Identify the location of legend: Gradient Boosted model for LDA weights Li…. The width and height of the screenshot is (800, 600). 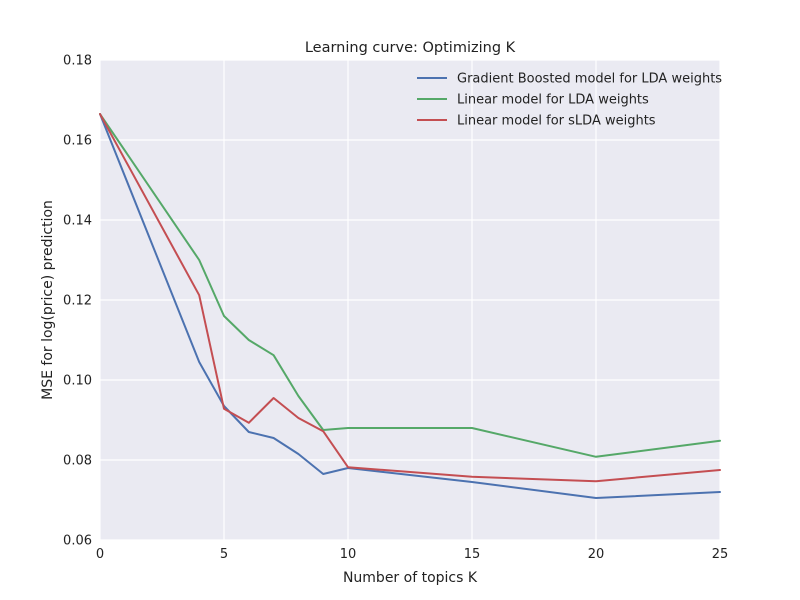
(569, 100).